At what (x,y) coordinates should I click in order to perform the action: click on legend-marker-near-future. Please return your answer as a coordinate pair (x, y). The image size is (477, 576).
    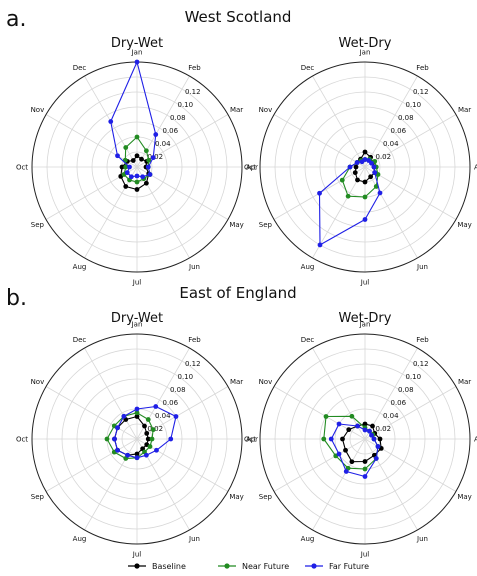
    Looking at the image, I should click on (227, 566).